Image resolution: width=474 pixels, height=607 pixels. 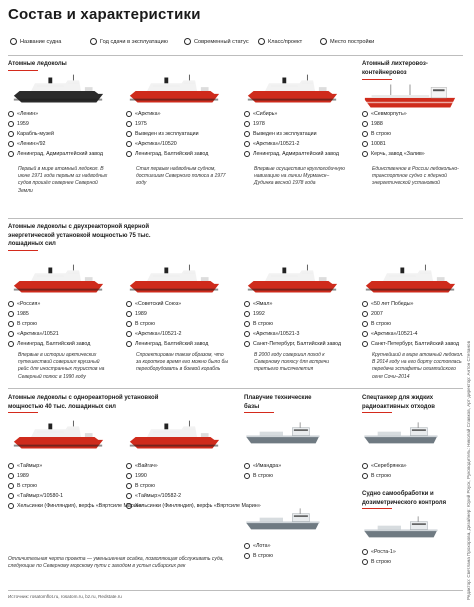 I want to click on ship-image-arktika, so click(x=174, y=90).